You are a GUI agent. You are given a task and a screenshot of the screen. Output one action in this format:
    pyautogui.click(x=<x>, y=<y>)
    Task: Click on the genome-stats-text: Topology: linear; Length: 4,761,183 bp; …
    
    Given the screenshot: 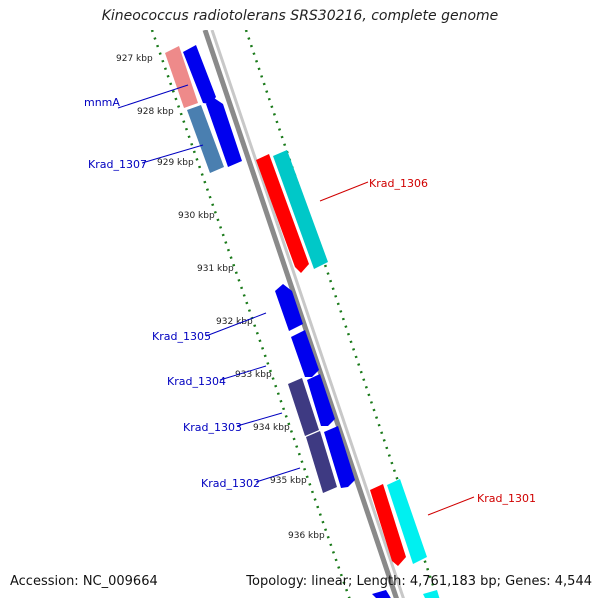 What is the action you would take?
    pyautogui.click(x=419, y=581)
    